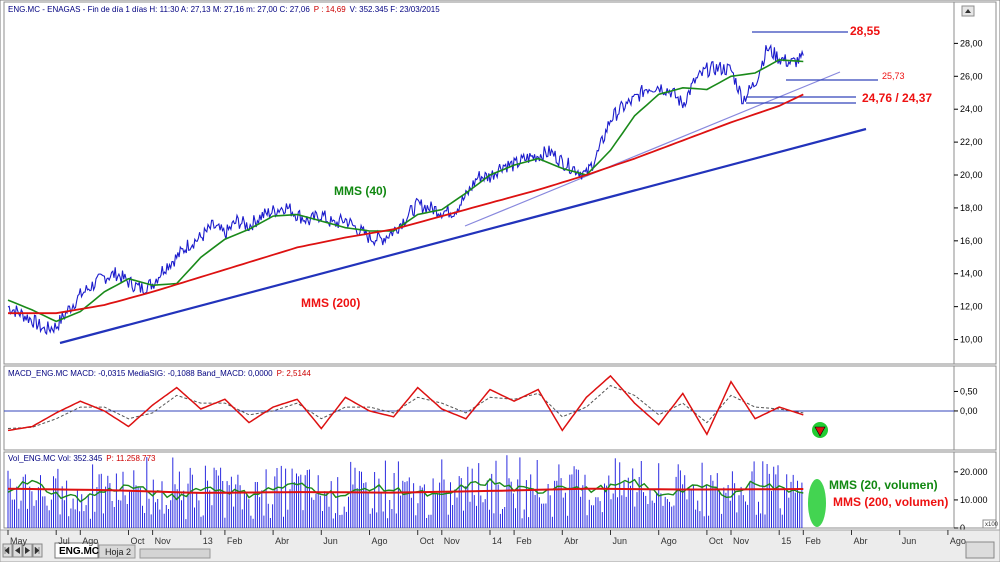 The width and height of the screenshot is (1000, 562). Describe the element at coordinates (79, 551) in the screenshot. I see `tab-eng-mc-label: ENG.MC` at that location.